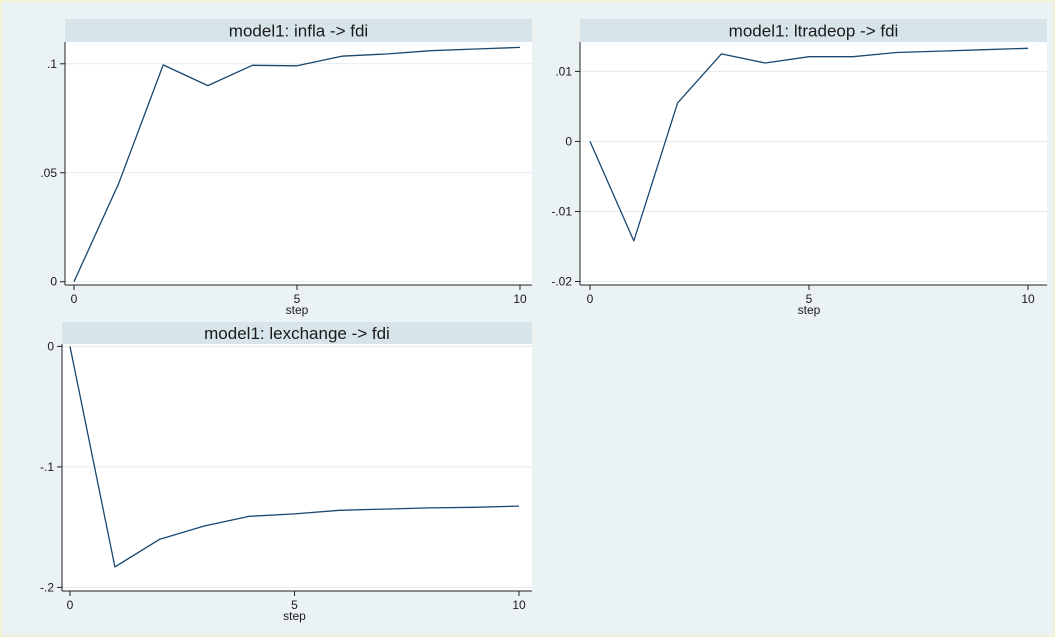 The width and height of the screenshot is (1055, 637). What do you see at coordinates (47, 587) in the screenshot?
I see `y-tick-label: -.2` at bounding box center [47, 587].